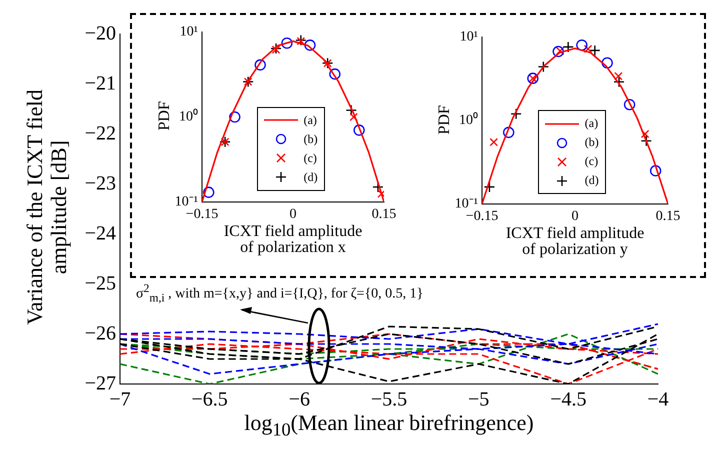  I want to click on y-tick-label: −20, so click(100, 33).